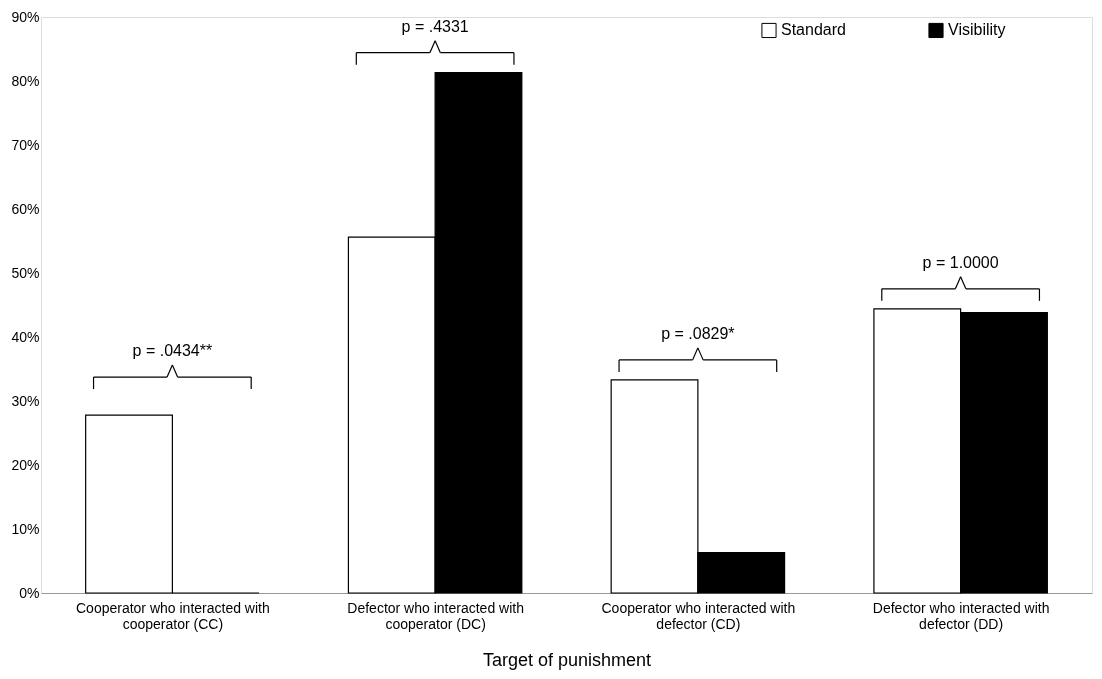 This screenshot has width=1102, height=679. I want to click on y-tick-label: 30%, so click(25, 400).